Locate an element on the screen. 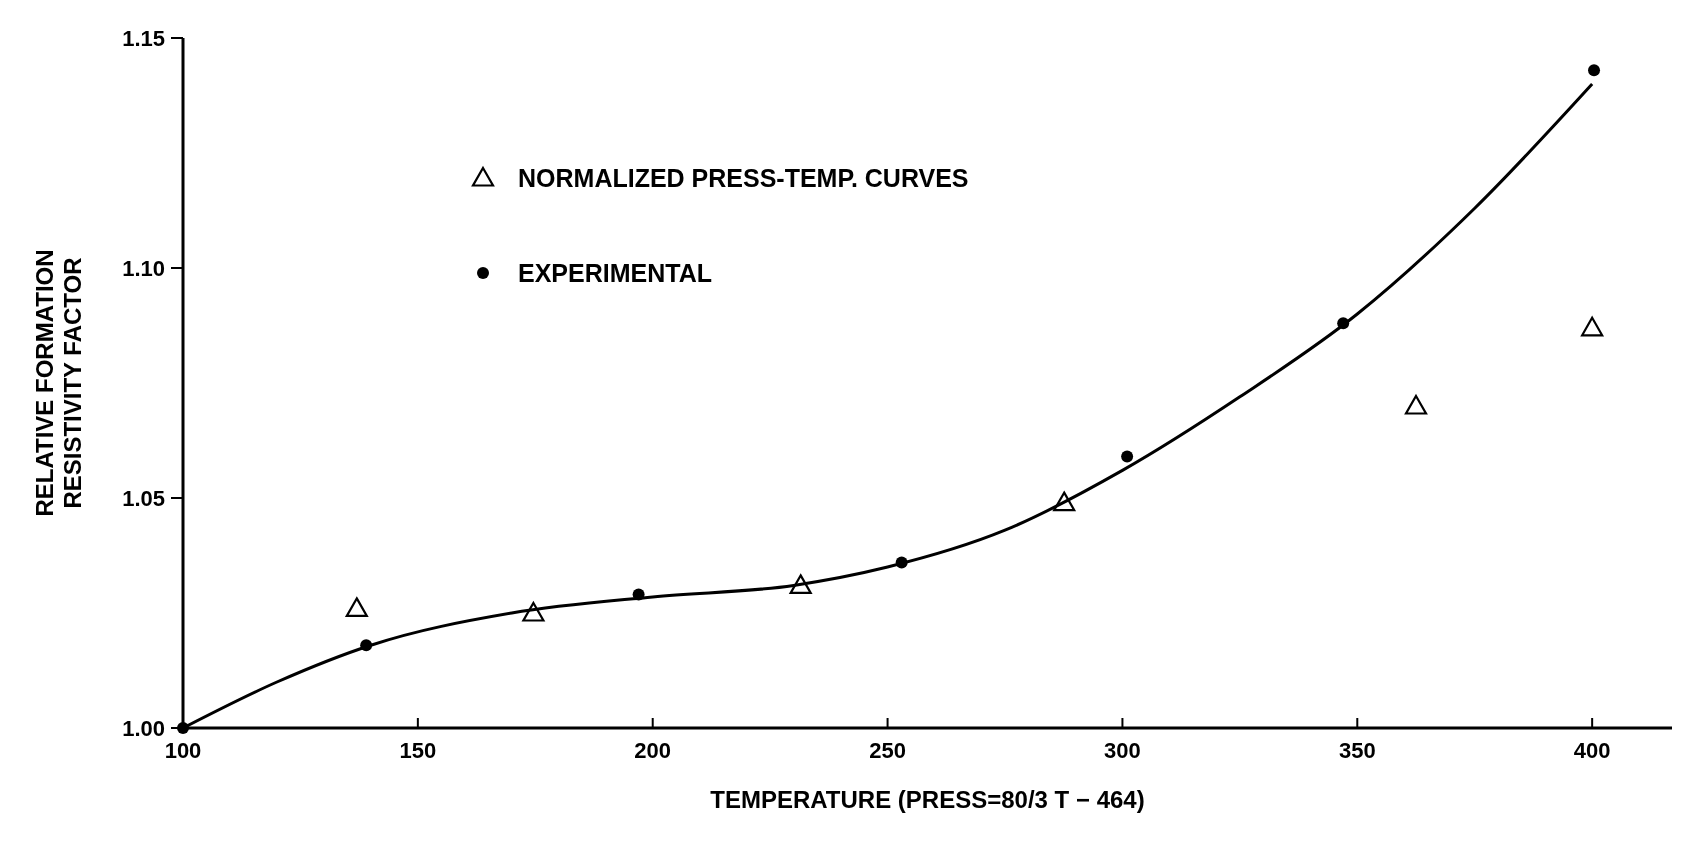 The image size is (1700, 860). x-axis-title: TEMPERATURE (PRESS=80/3 T − 464) is located at coordinates (927, 799).